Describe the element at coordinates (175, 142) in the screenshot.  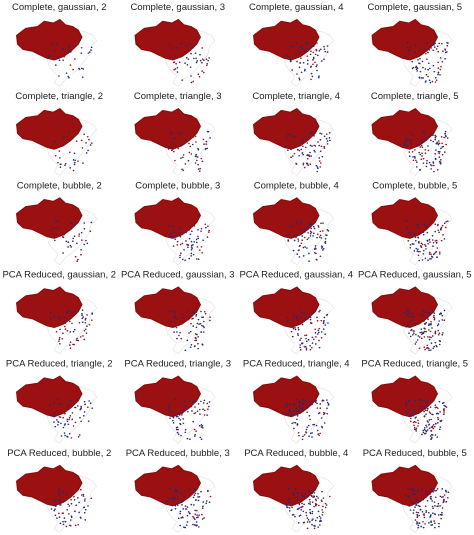
I see `brazil-map` at that location.